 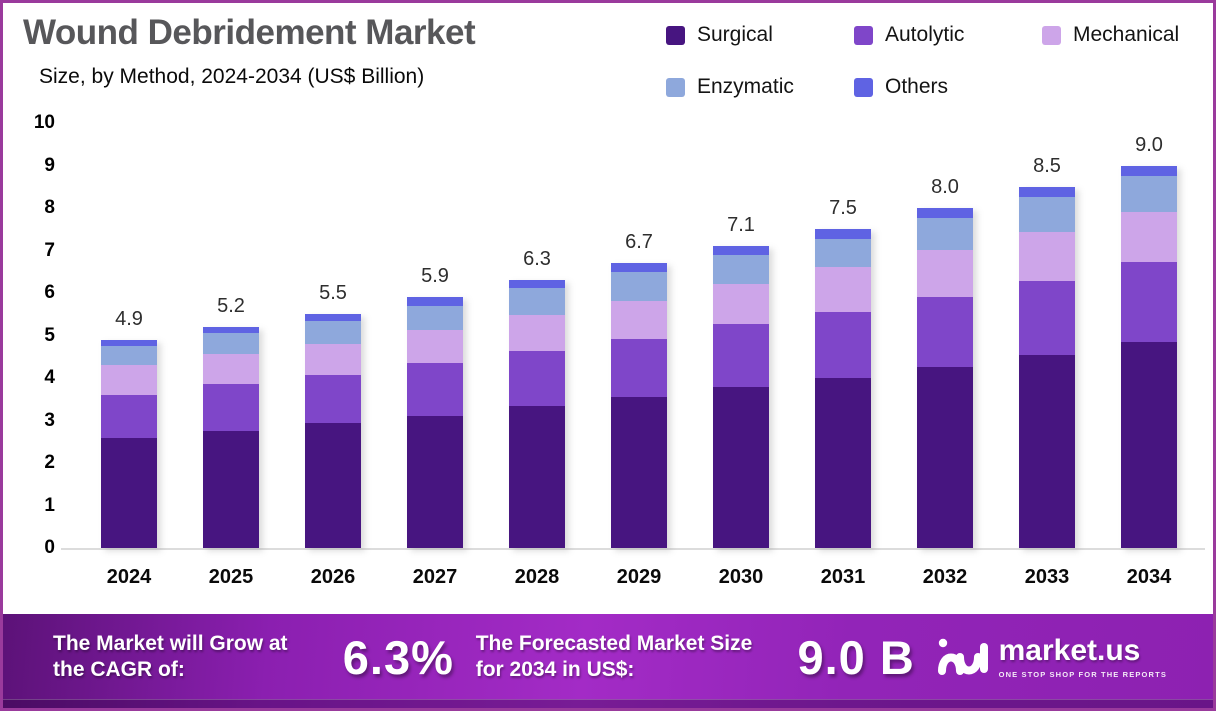 I want to click on market-us-logo-icon, so click(x=962, y=656).